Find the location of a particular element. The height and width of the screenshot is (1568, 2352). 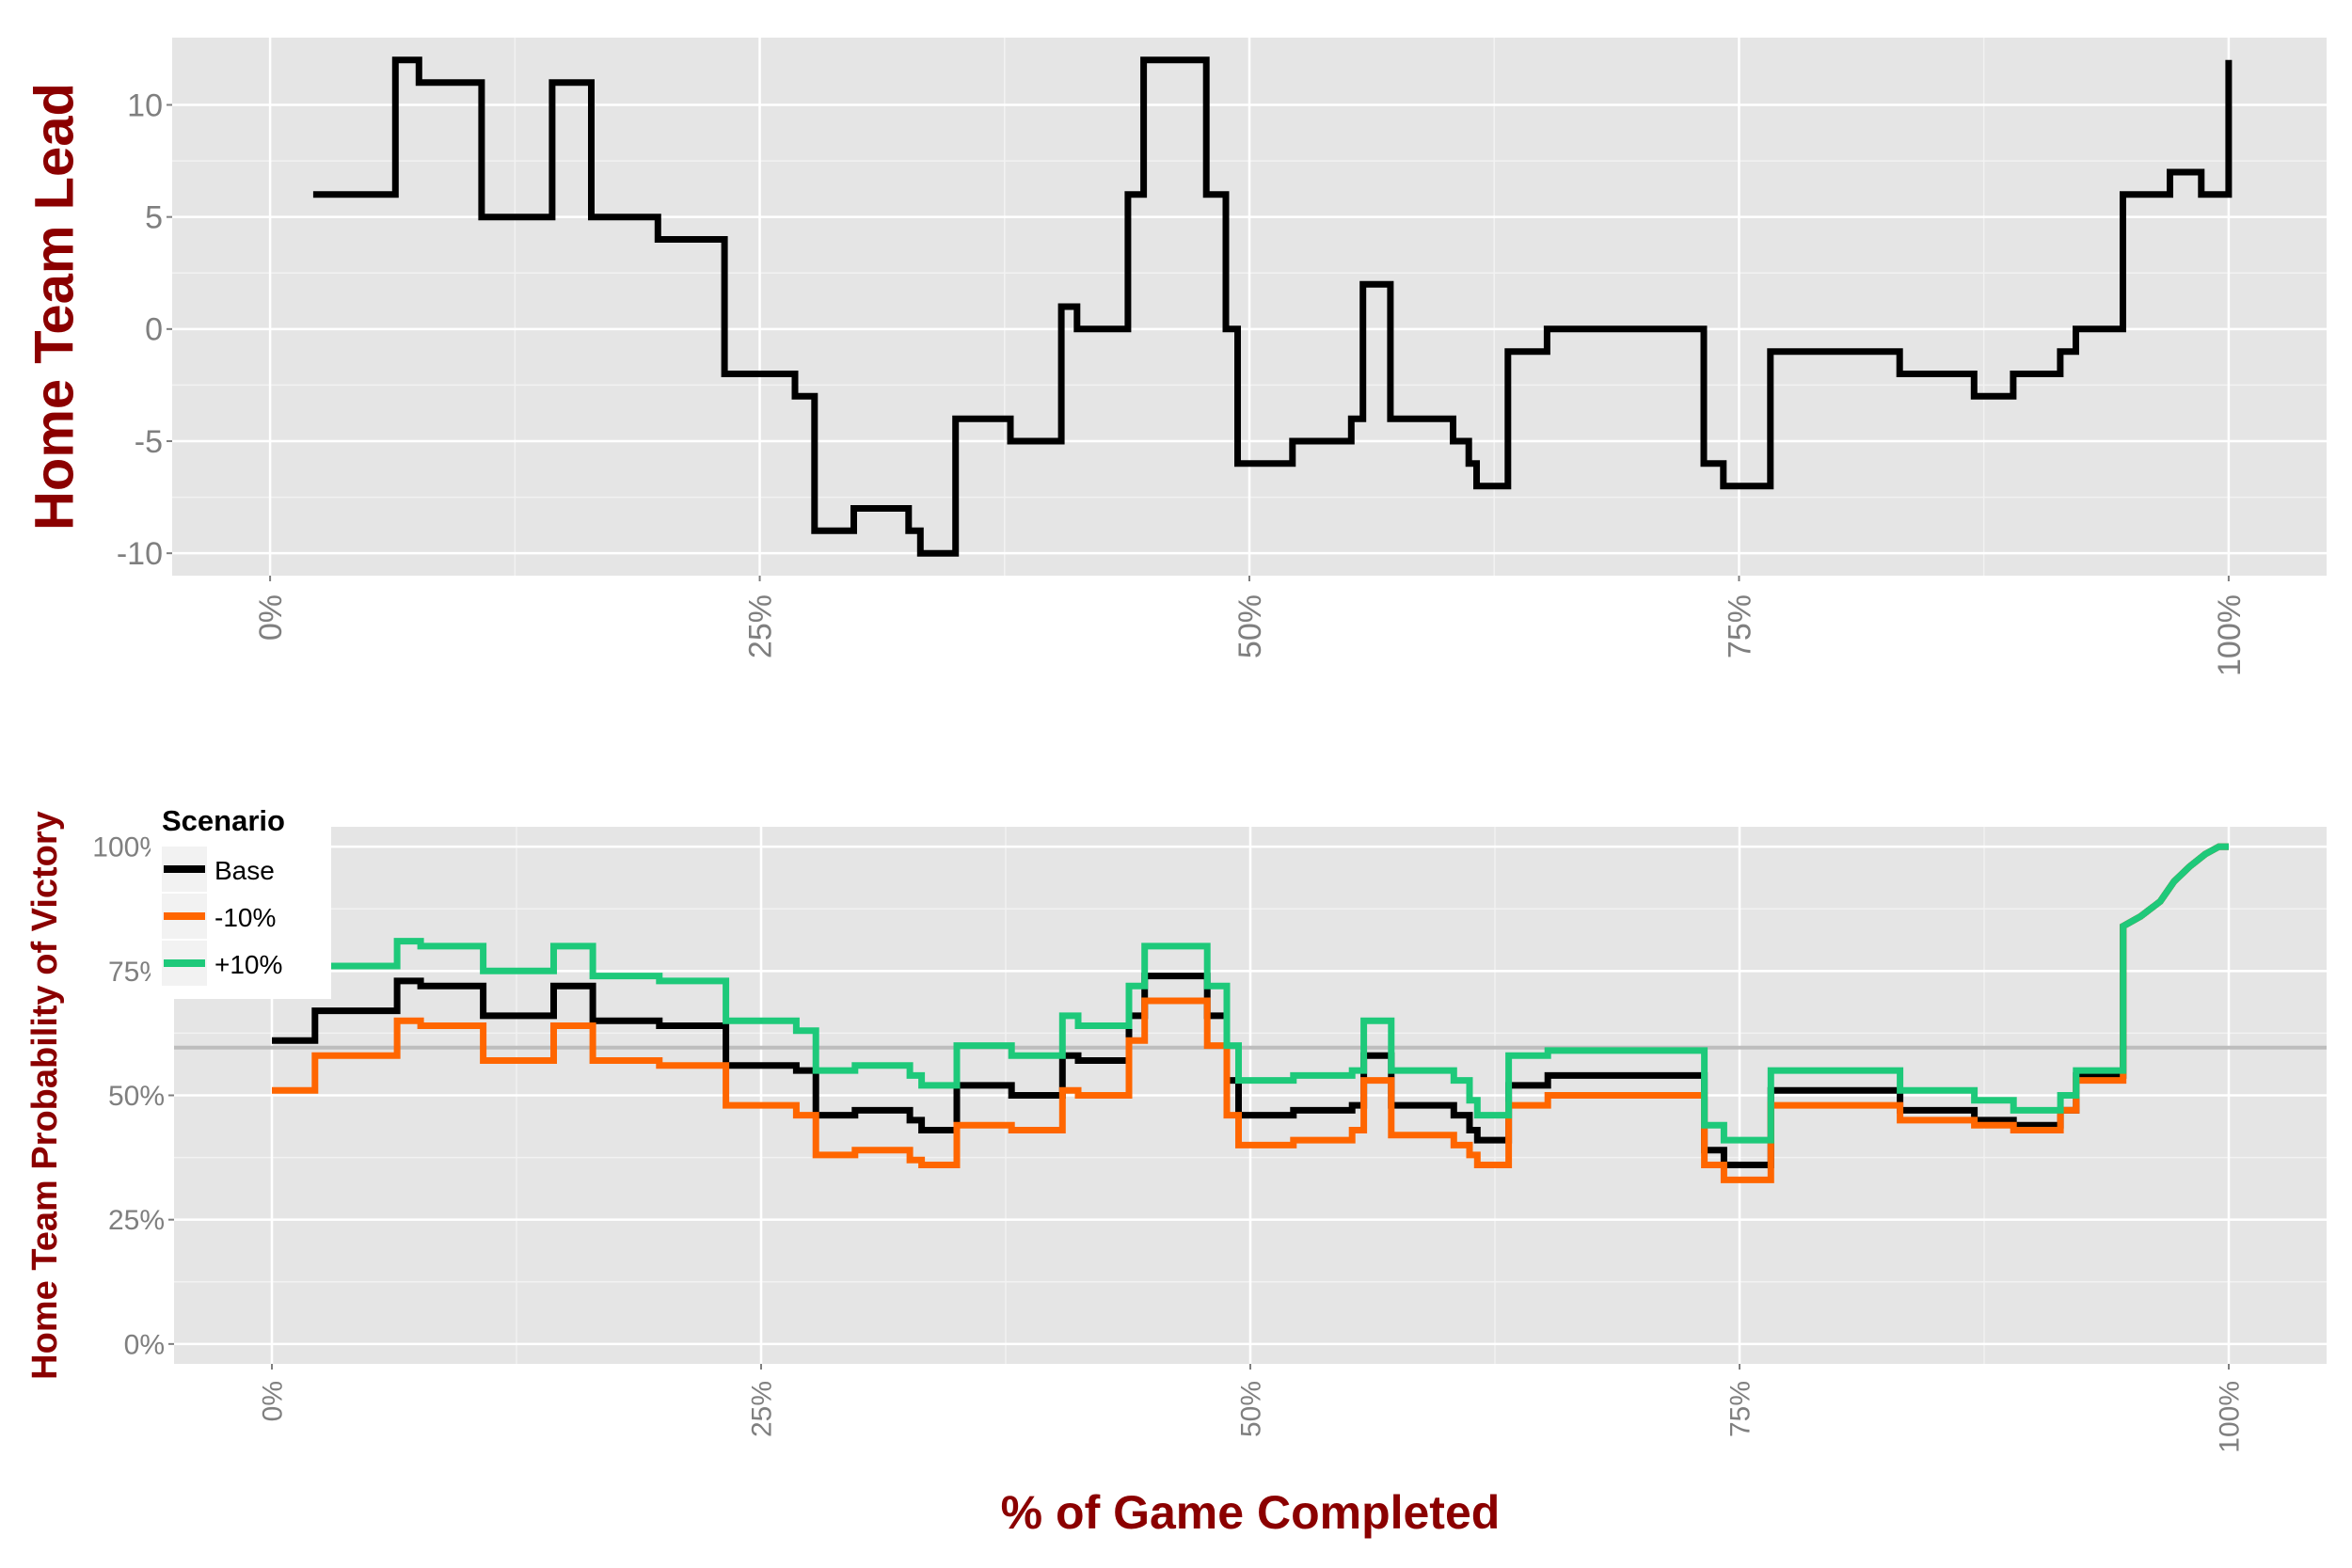

probability-y-tick-label: 50% is located at coordinates (136, 1097).